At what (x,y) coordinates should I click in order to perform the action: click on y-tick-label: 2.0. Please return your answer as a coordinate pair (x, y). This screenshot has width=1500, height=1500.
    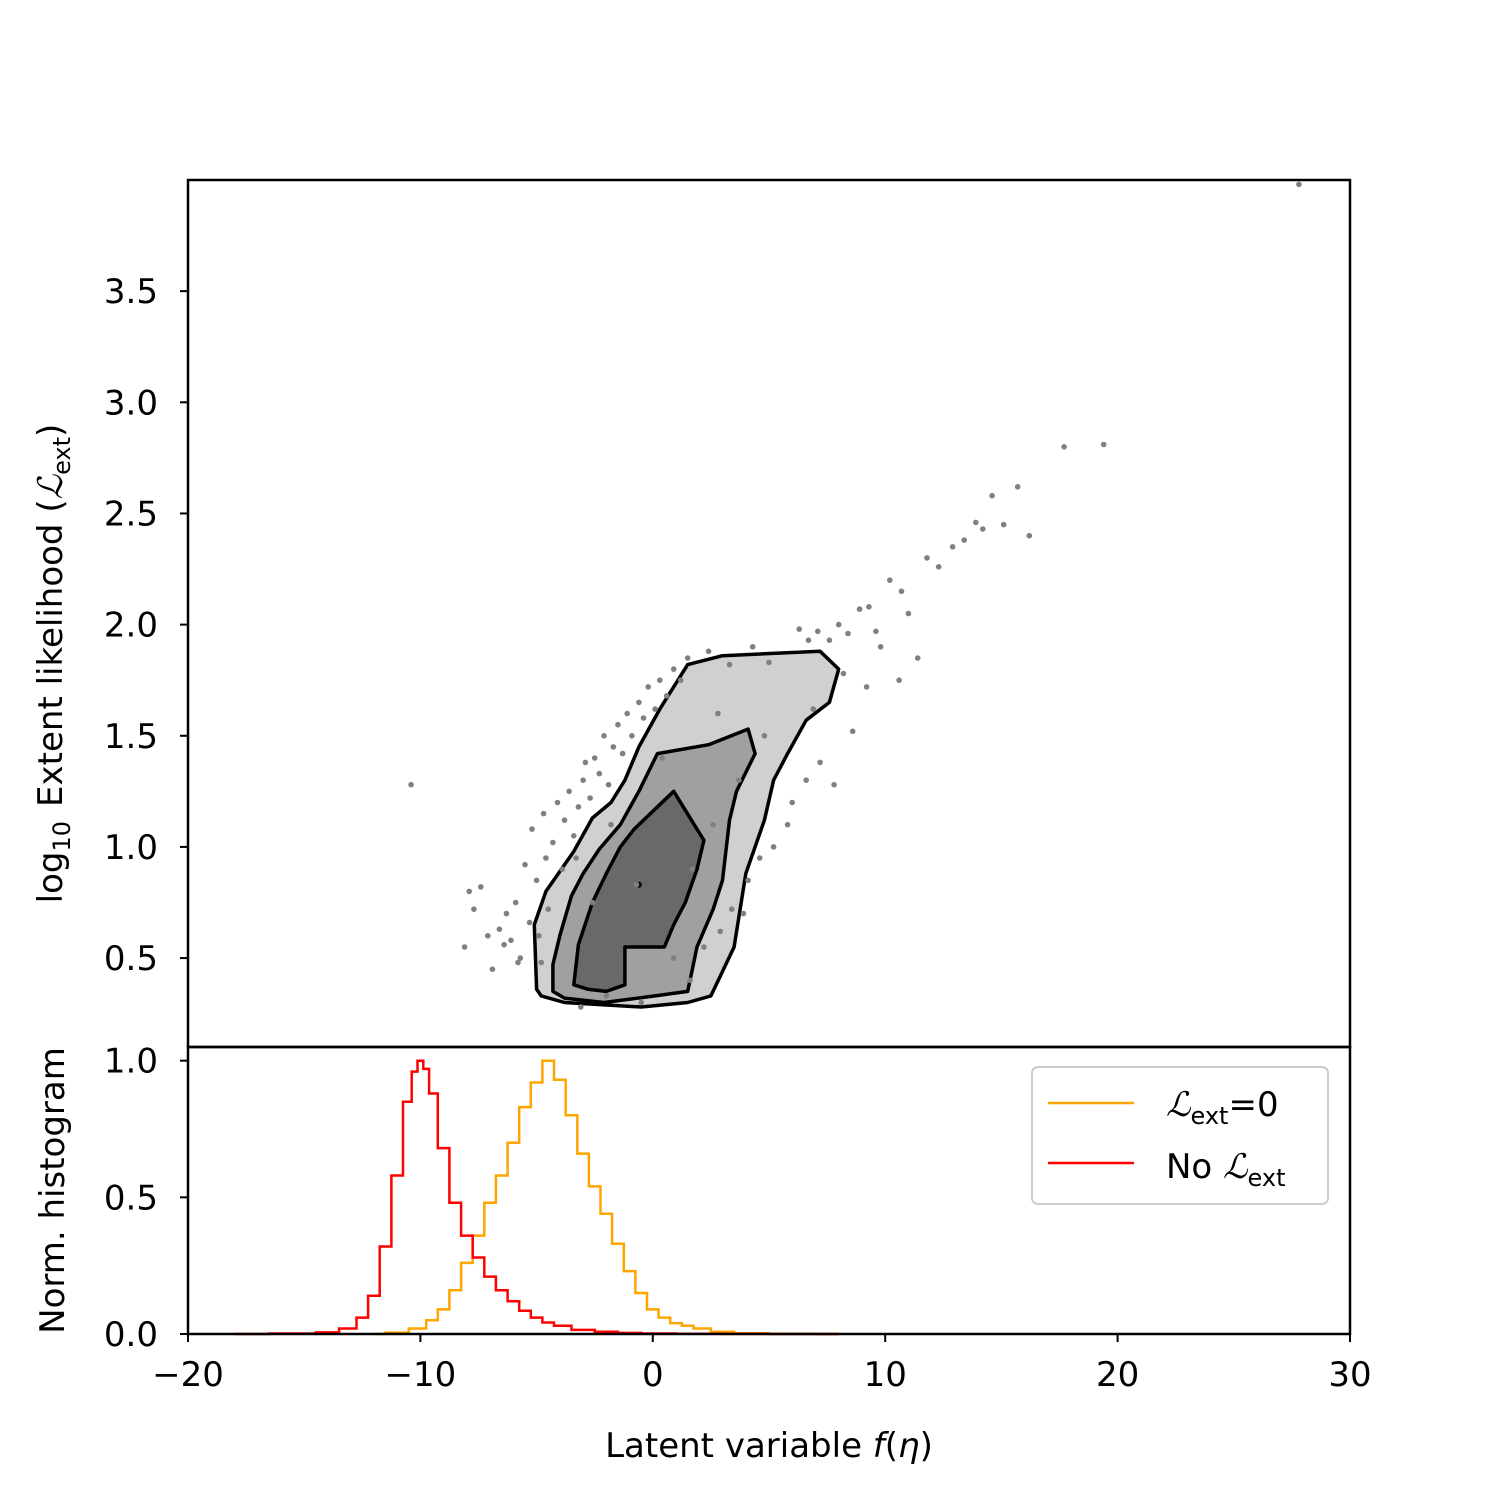
    Looking at the image, I should click on (131, 626).